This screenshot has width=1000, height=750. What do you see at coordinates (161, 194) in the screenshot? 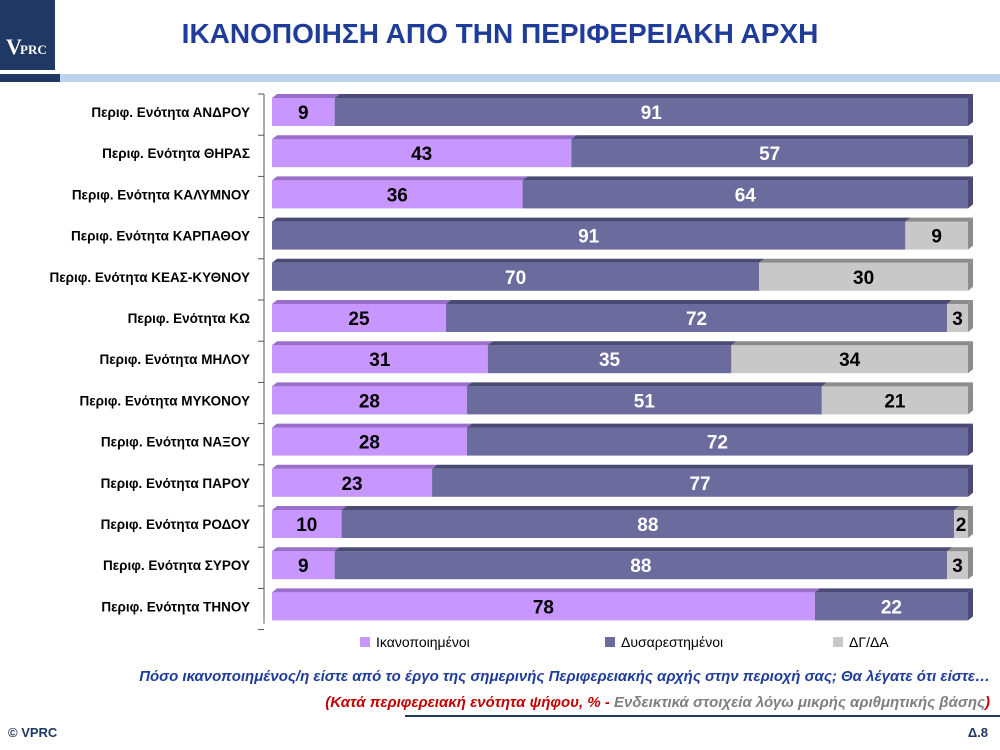
I see `category-label: Περιφ. Ενότητα ΚΑΛΥΜΝΟΥ` at bounding box center [161, 194].